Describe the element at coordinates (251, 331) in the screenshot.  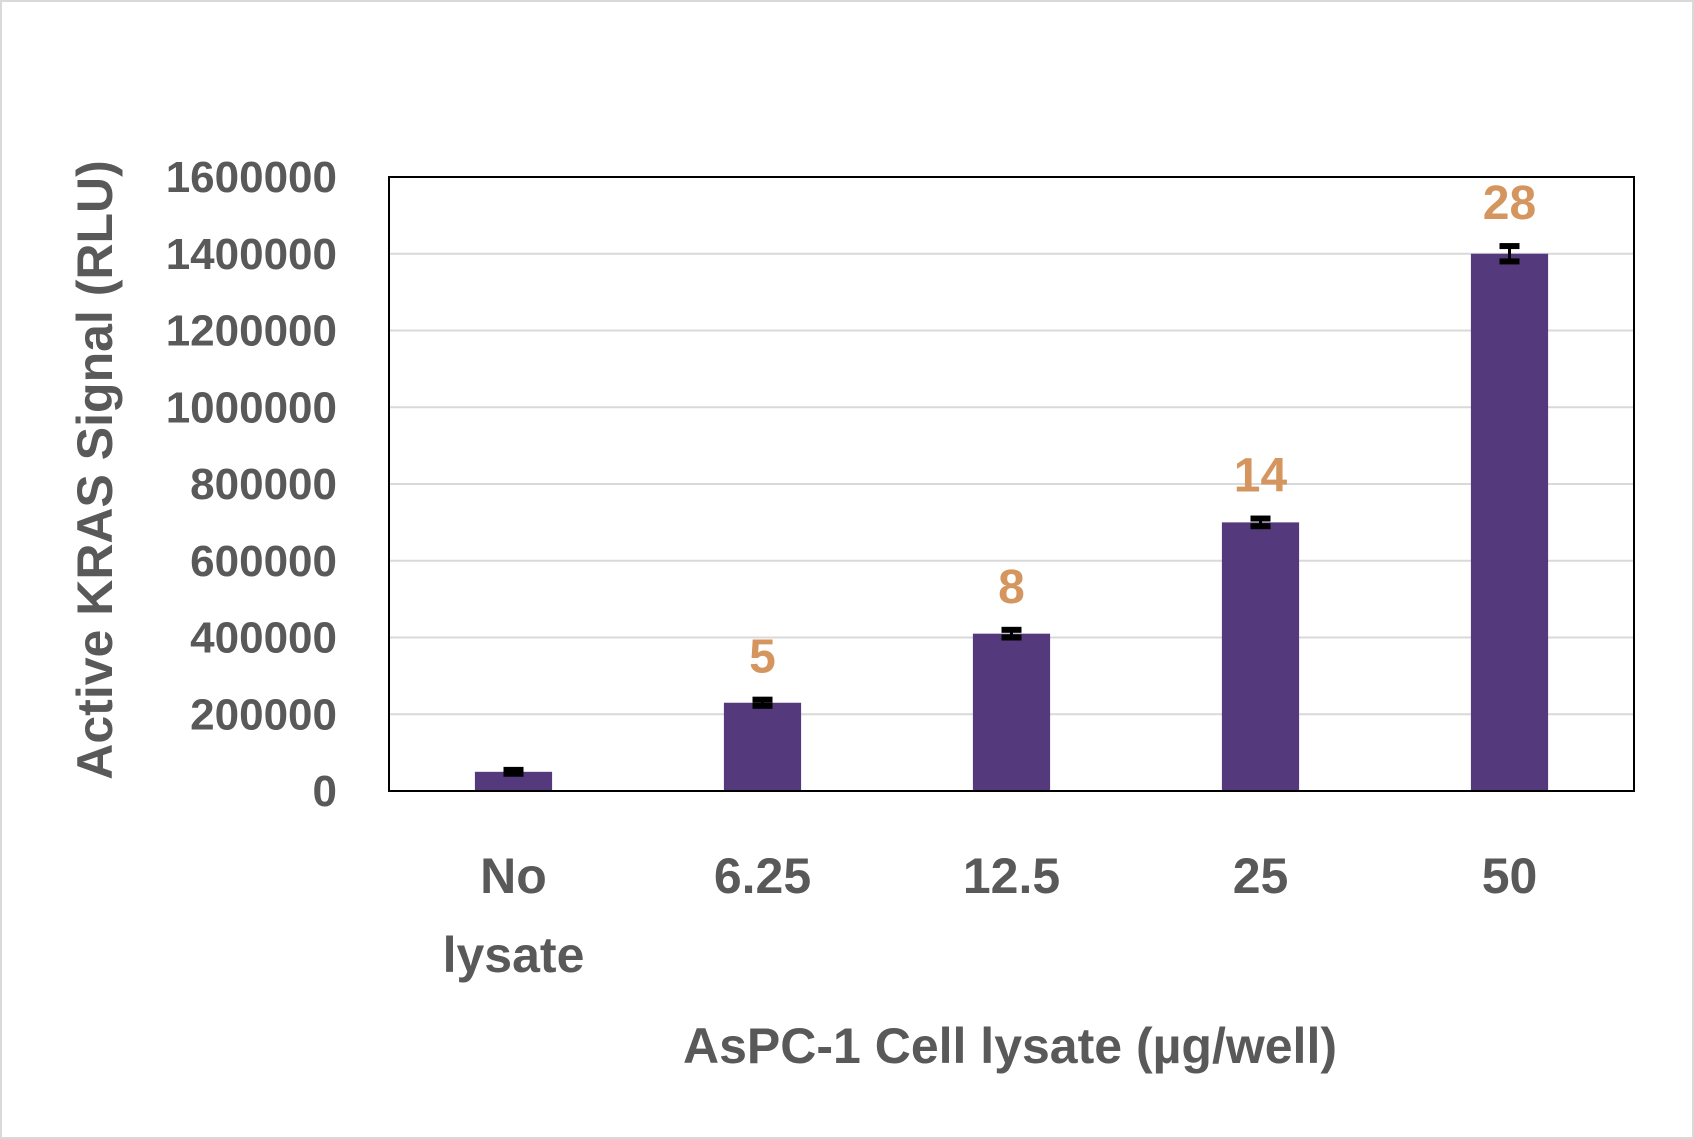
I see `y-tick-label: 1200000` at that location.